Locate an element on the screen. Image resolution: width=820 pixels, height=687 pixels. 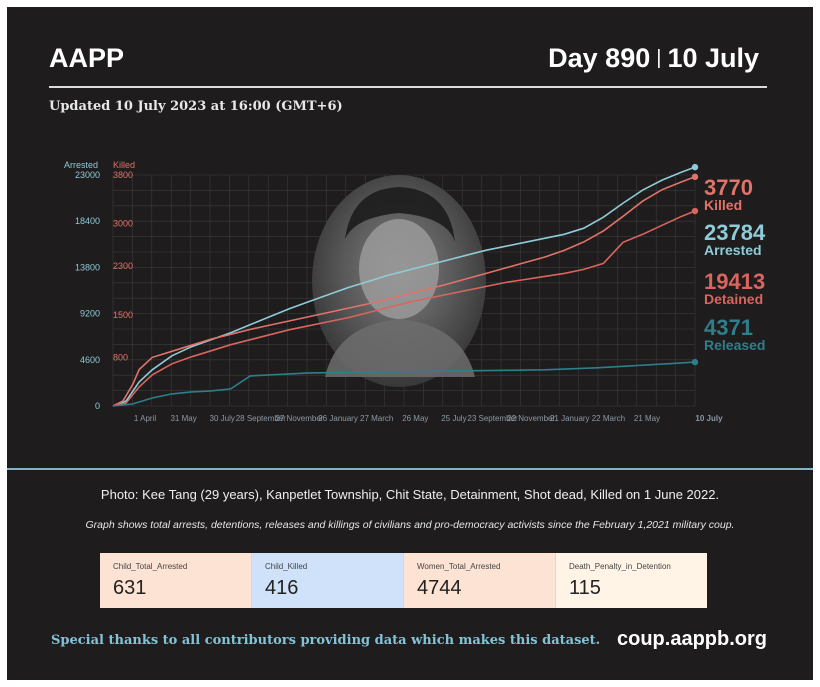
right-axis-tick: 800 is located at coordinates (120, 357).